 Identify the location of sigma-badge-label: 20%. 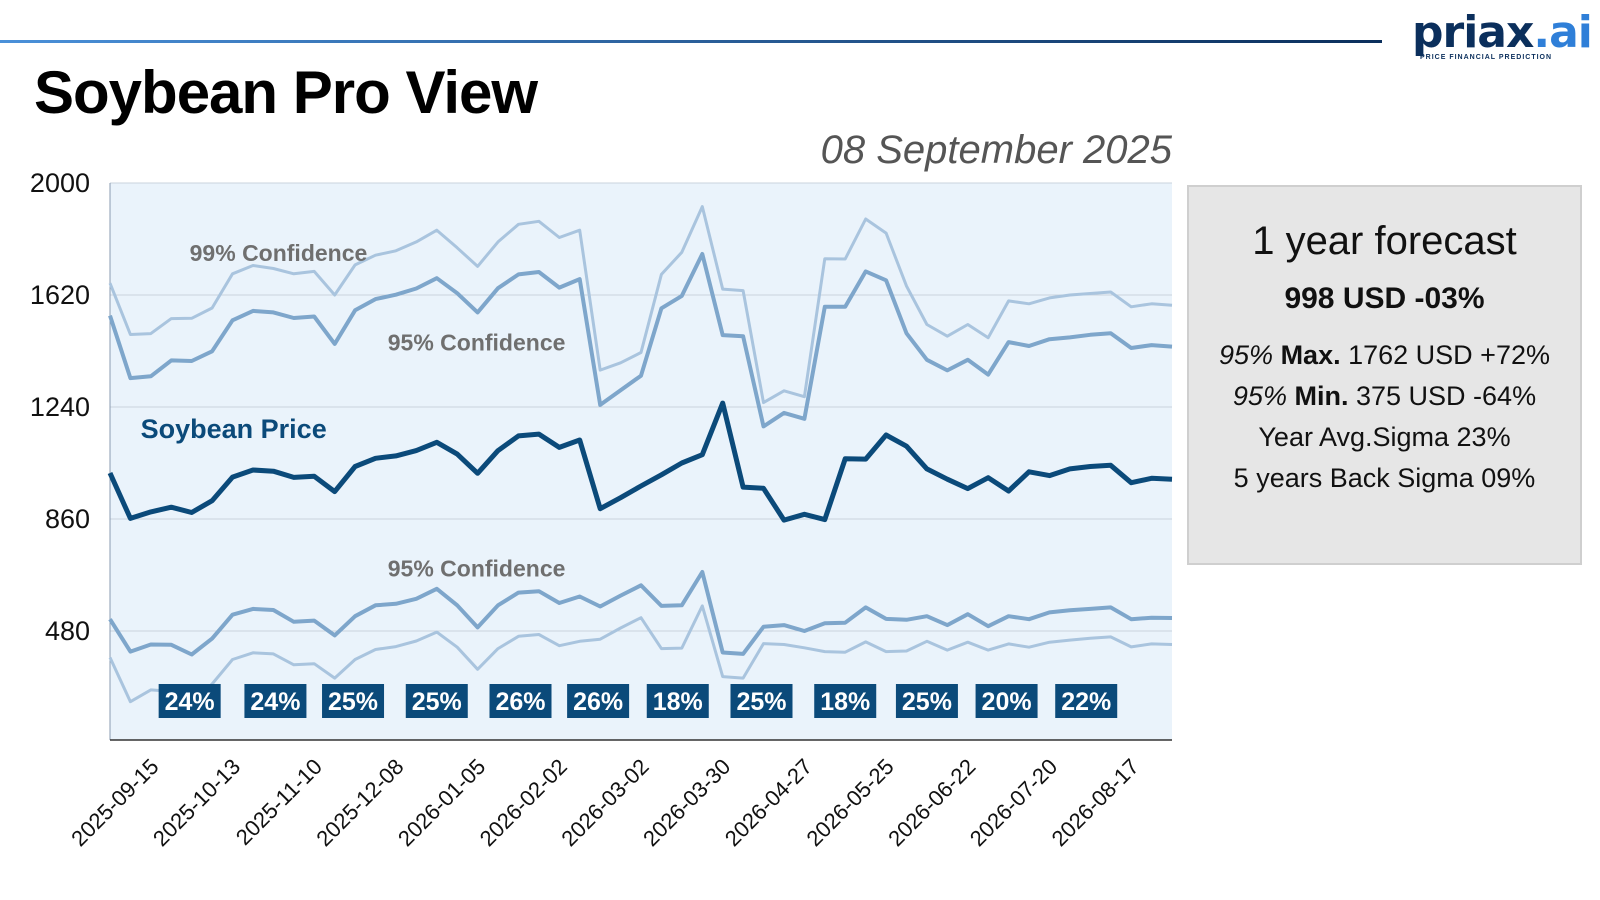
(1007, 702).